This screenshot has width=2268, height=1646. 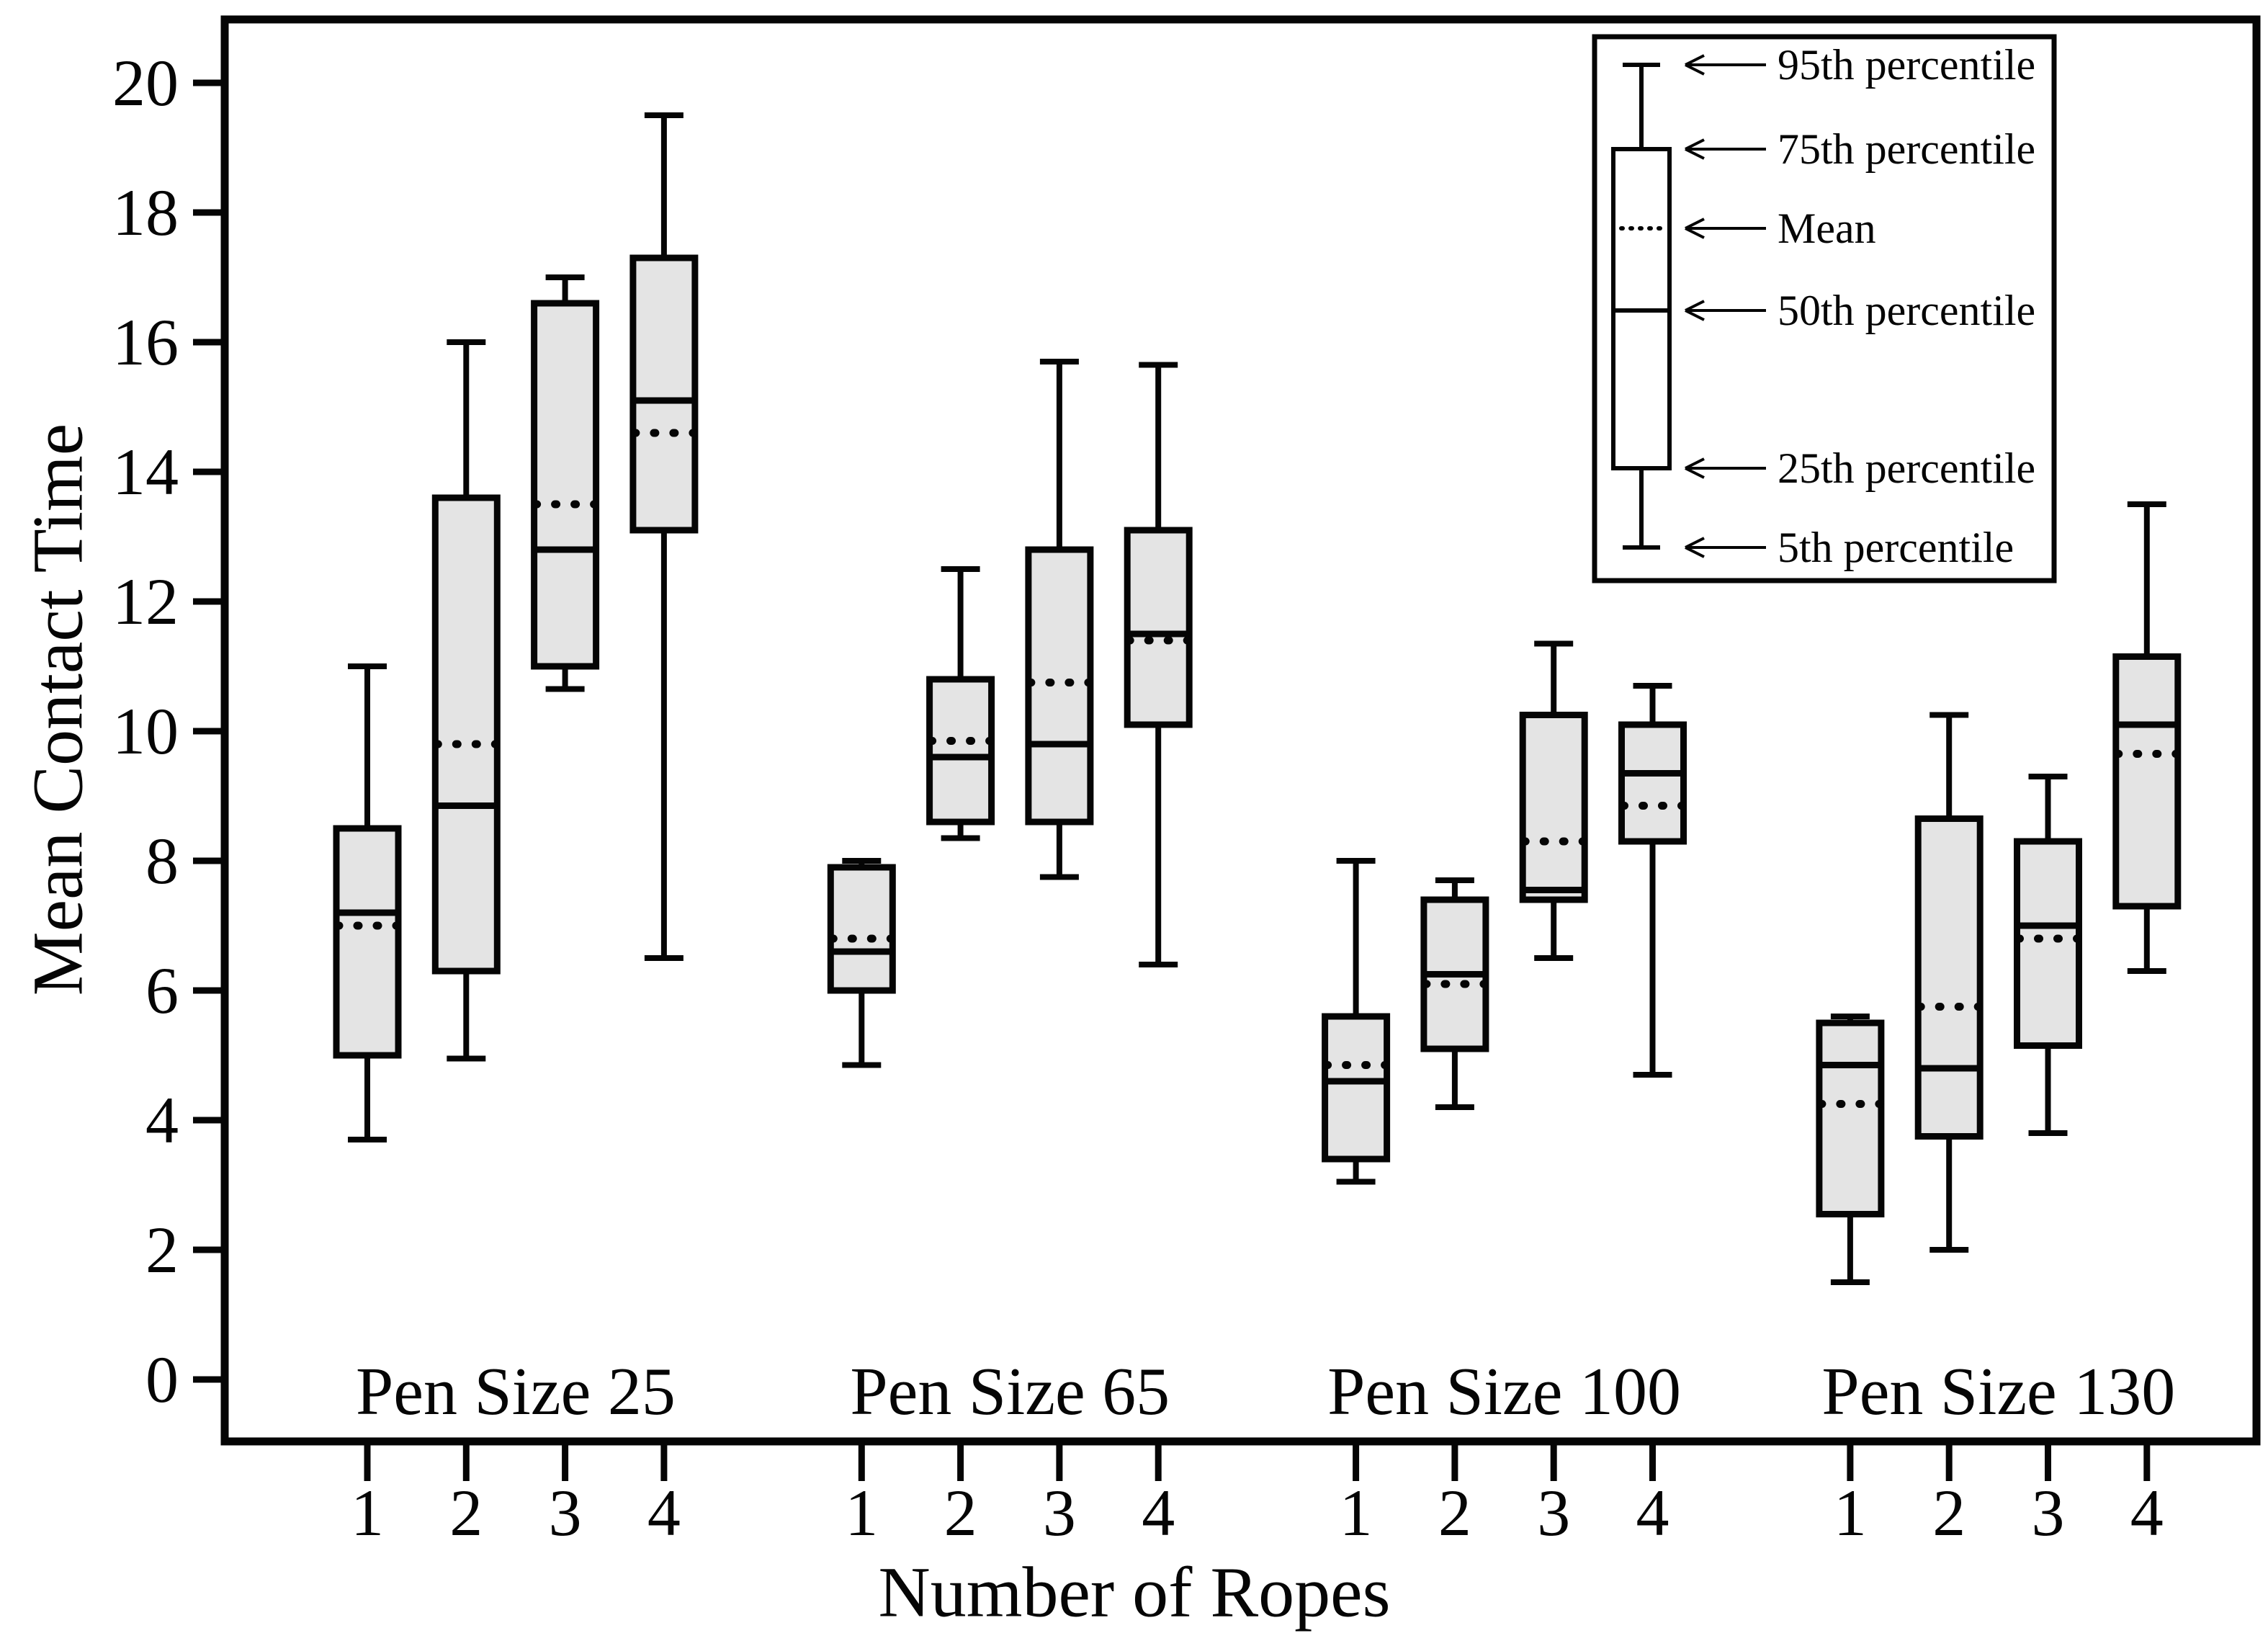 I want to click on legend-entry-label: 95th percentile, so click(x=1907, y=65).